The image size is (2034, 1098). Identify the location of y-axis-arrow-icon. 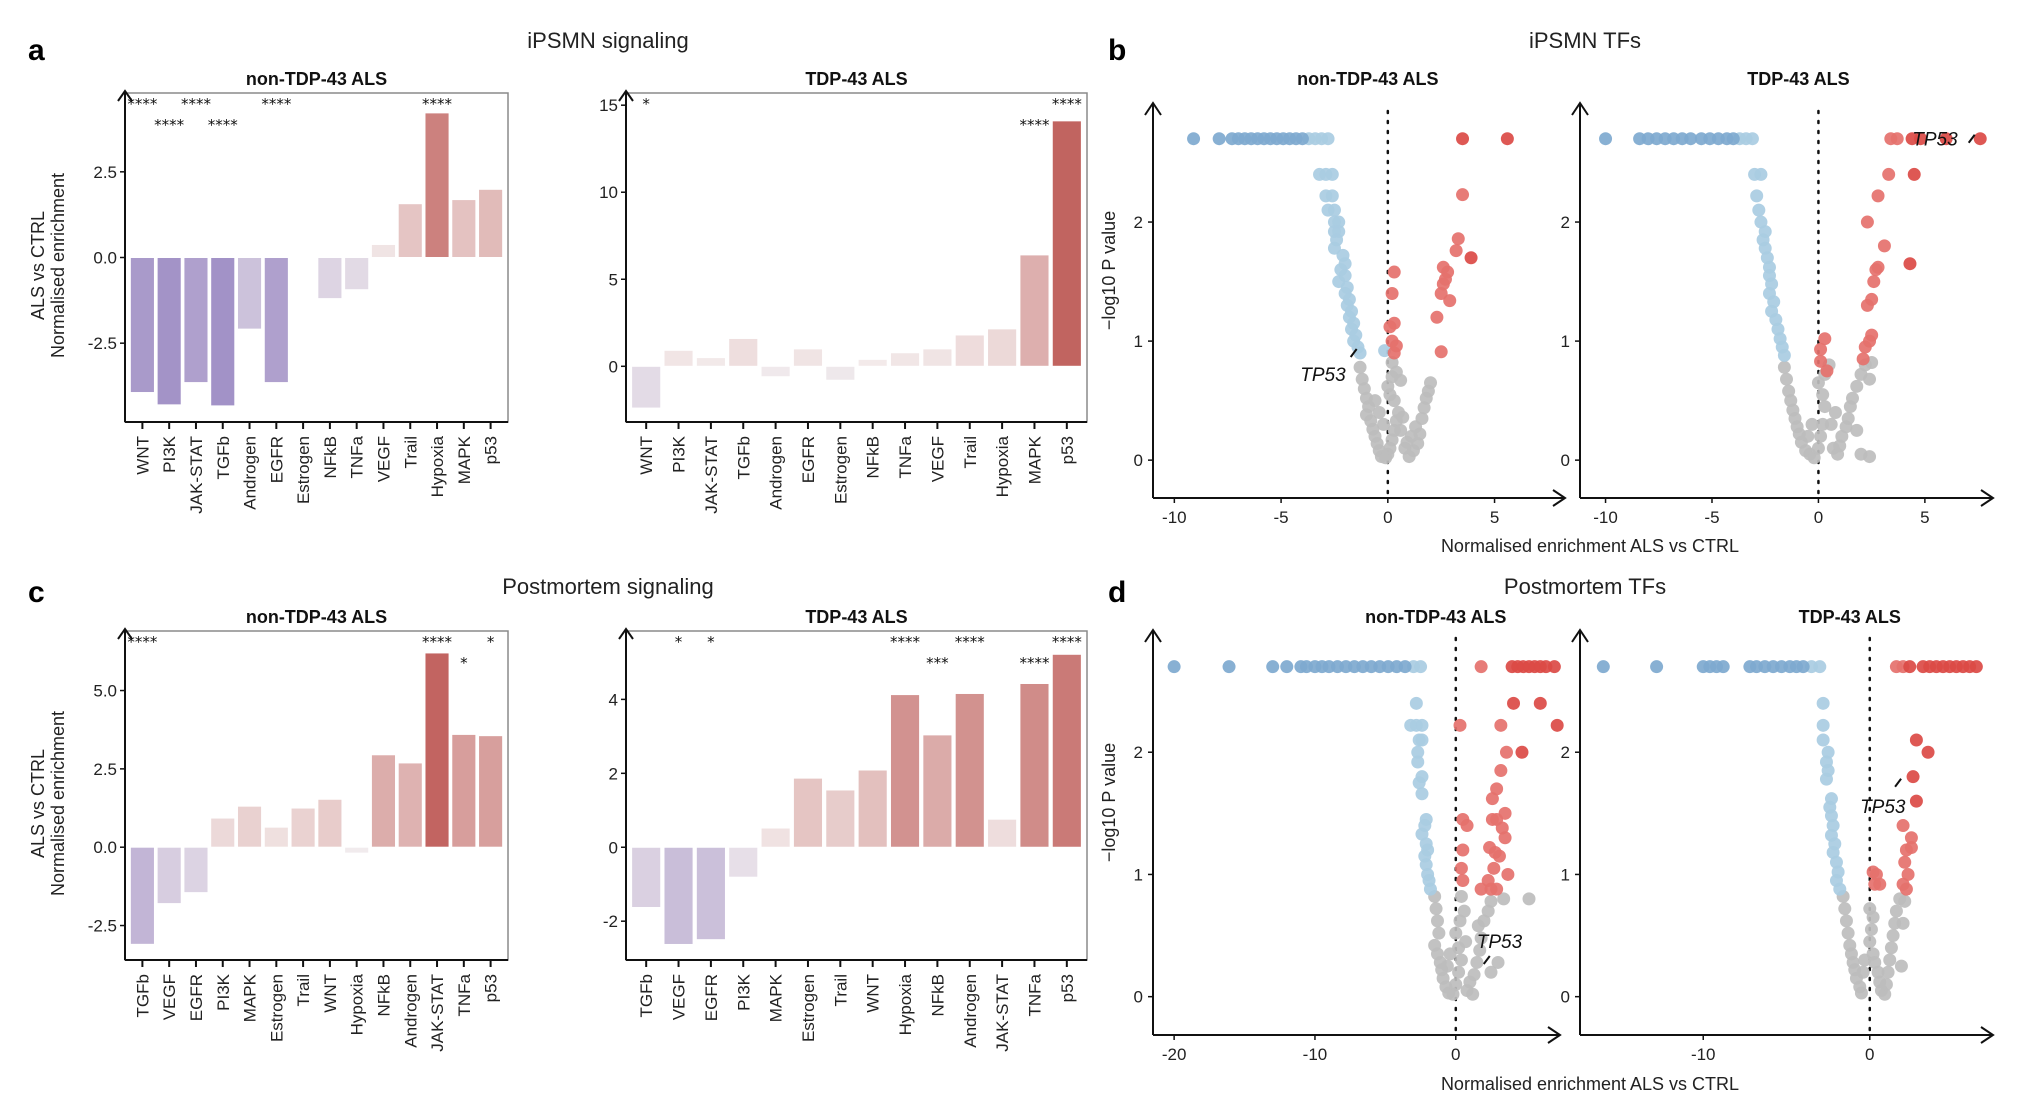
(626, 633).